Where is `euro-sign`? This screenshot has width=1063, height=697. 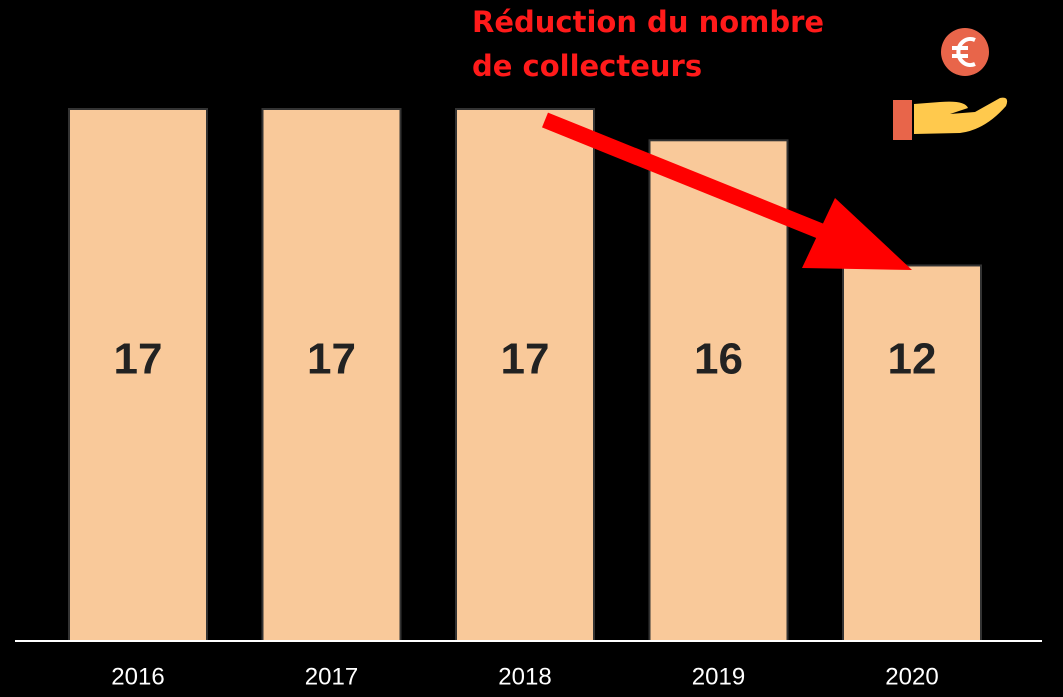
euro-sign is located at coordinates (964, 52).